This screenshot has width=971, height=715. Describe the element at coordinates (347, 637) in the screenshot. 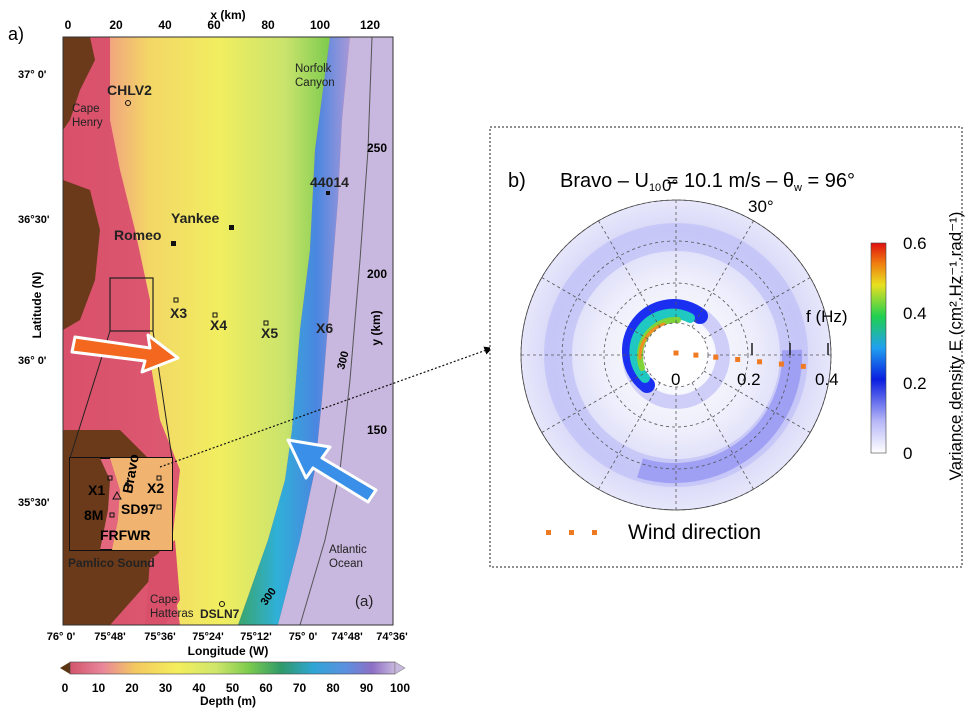

I see `lon-tick: 74°48'` at that location.